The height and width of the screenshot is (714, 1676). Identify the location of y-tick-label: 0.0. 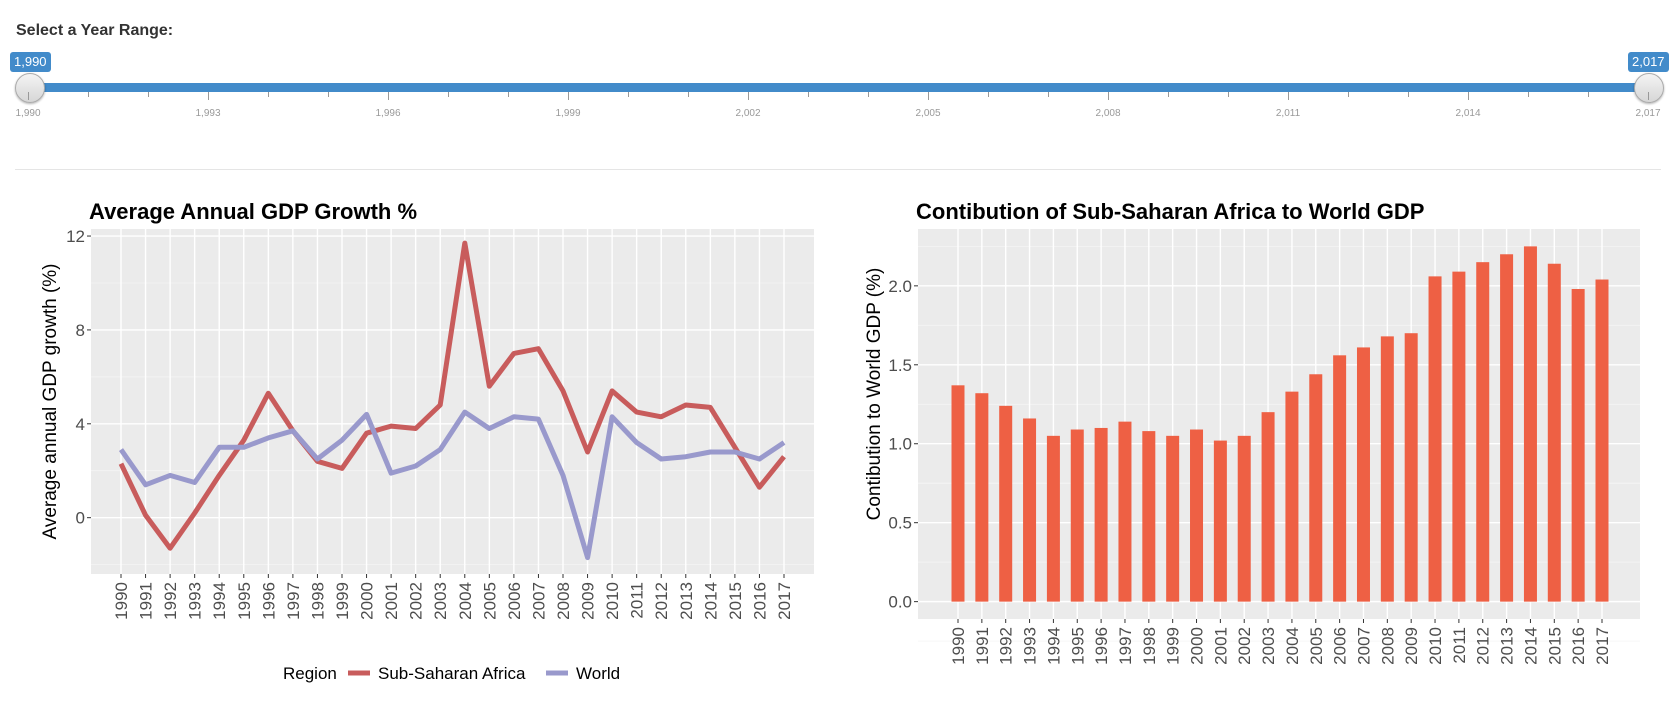
(900, 602).